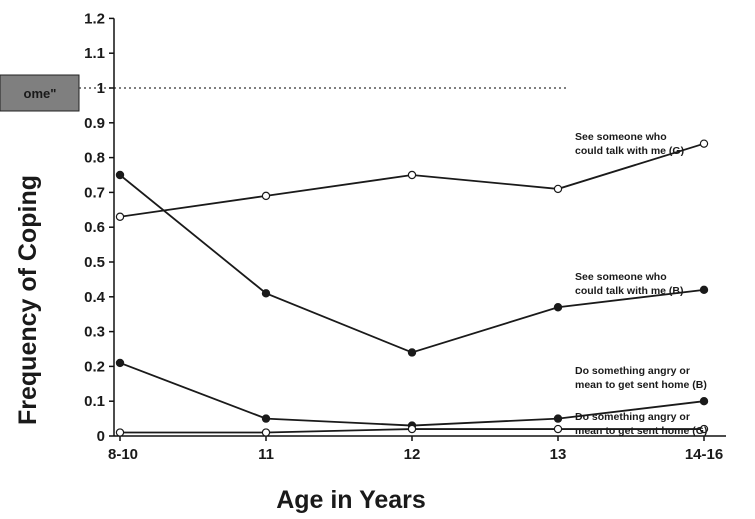  Describe the element at coordinates (704, 454) in the screenshot. I see `x-tick-label: 14-16` at that location.